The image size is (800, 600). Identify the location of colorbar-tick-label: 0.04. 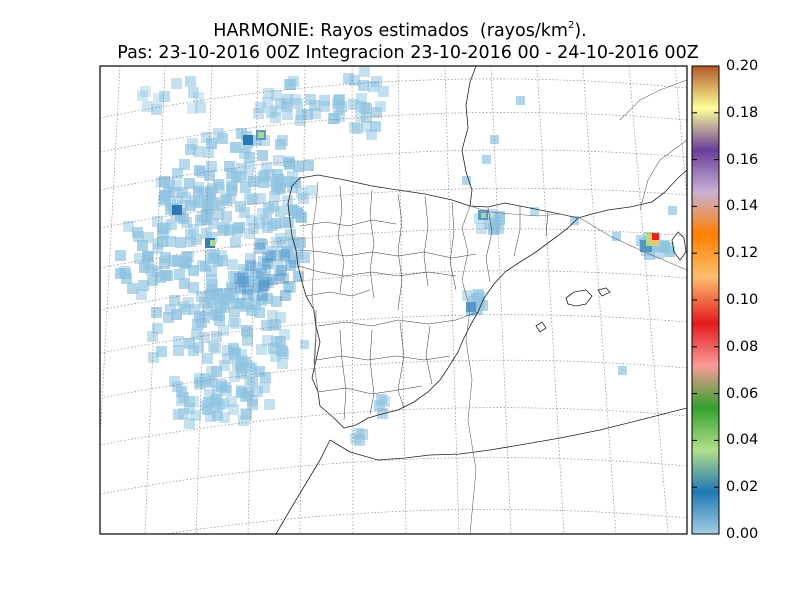
(742, 440).